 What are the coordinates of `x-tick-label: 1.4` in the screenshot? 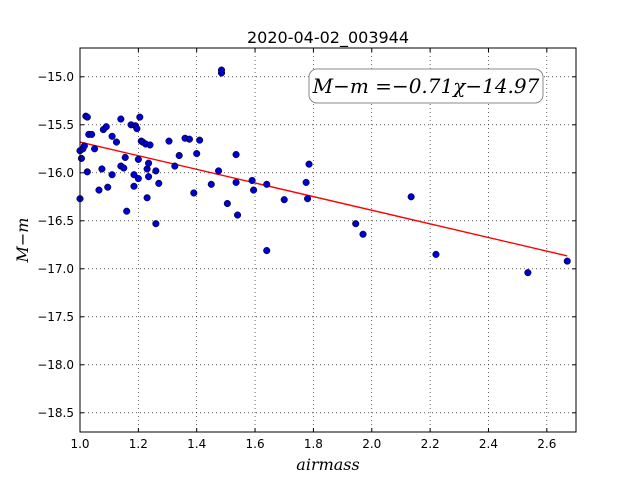 It's located at (196, 444).